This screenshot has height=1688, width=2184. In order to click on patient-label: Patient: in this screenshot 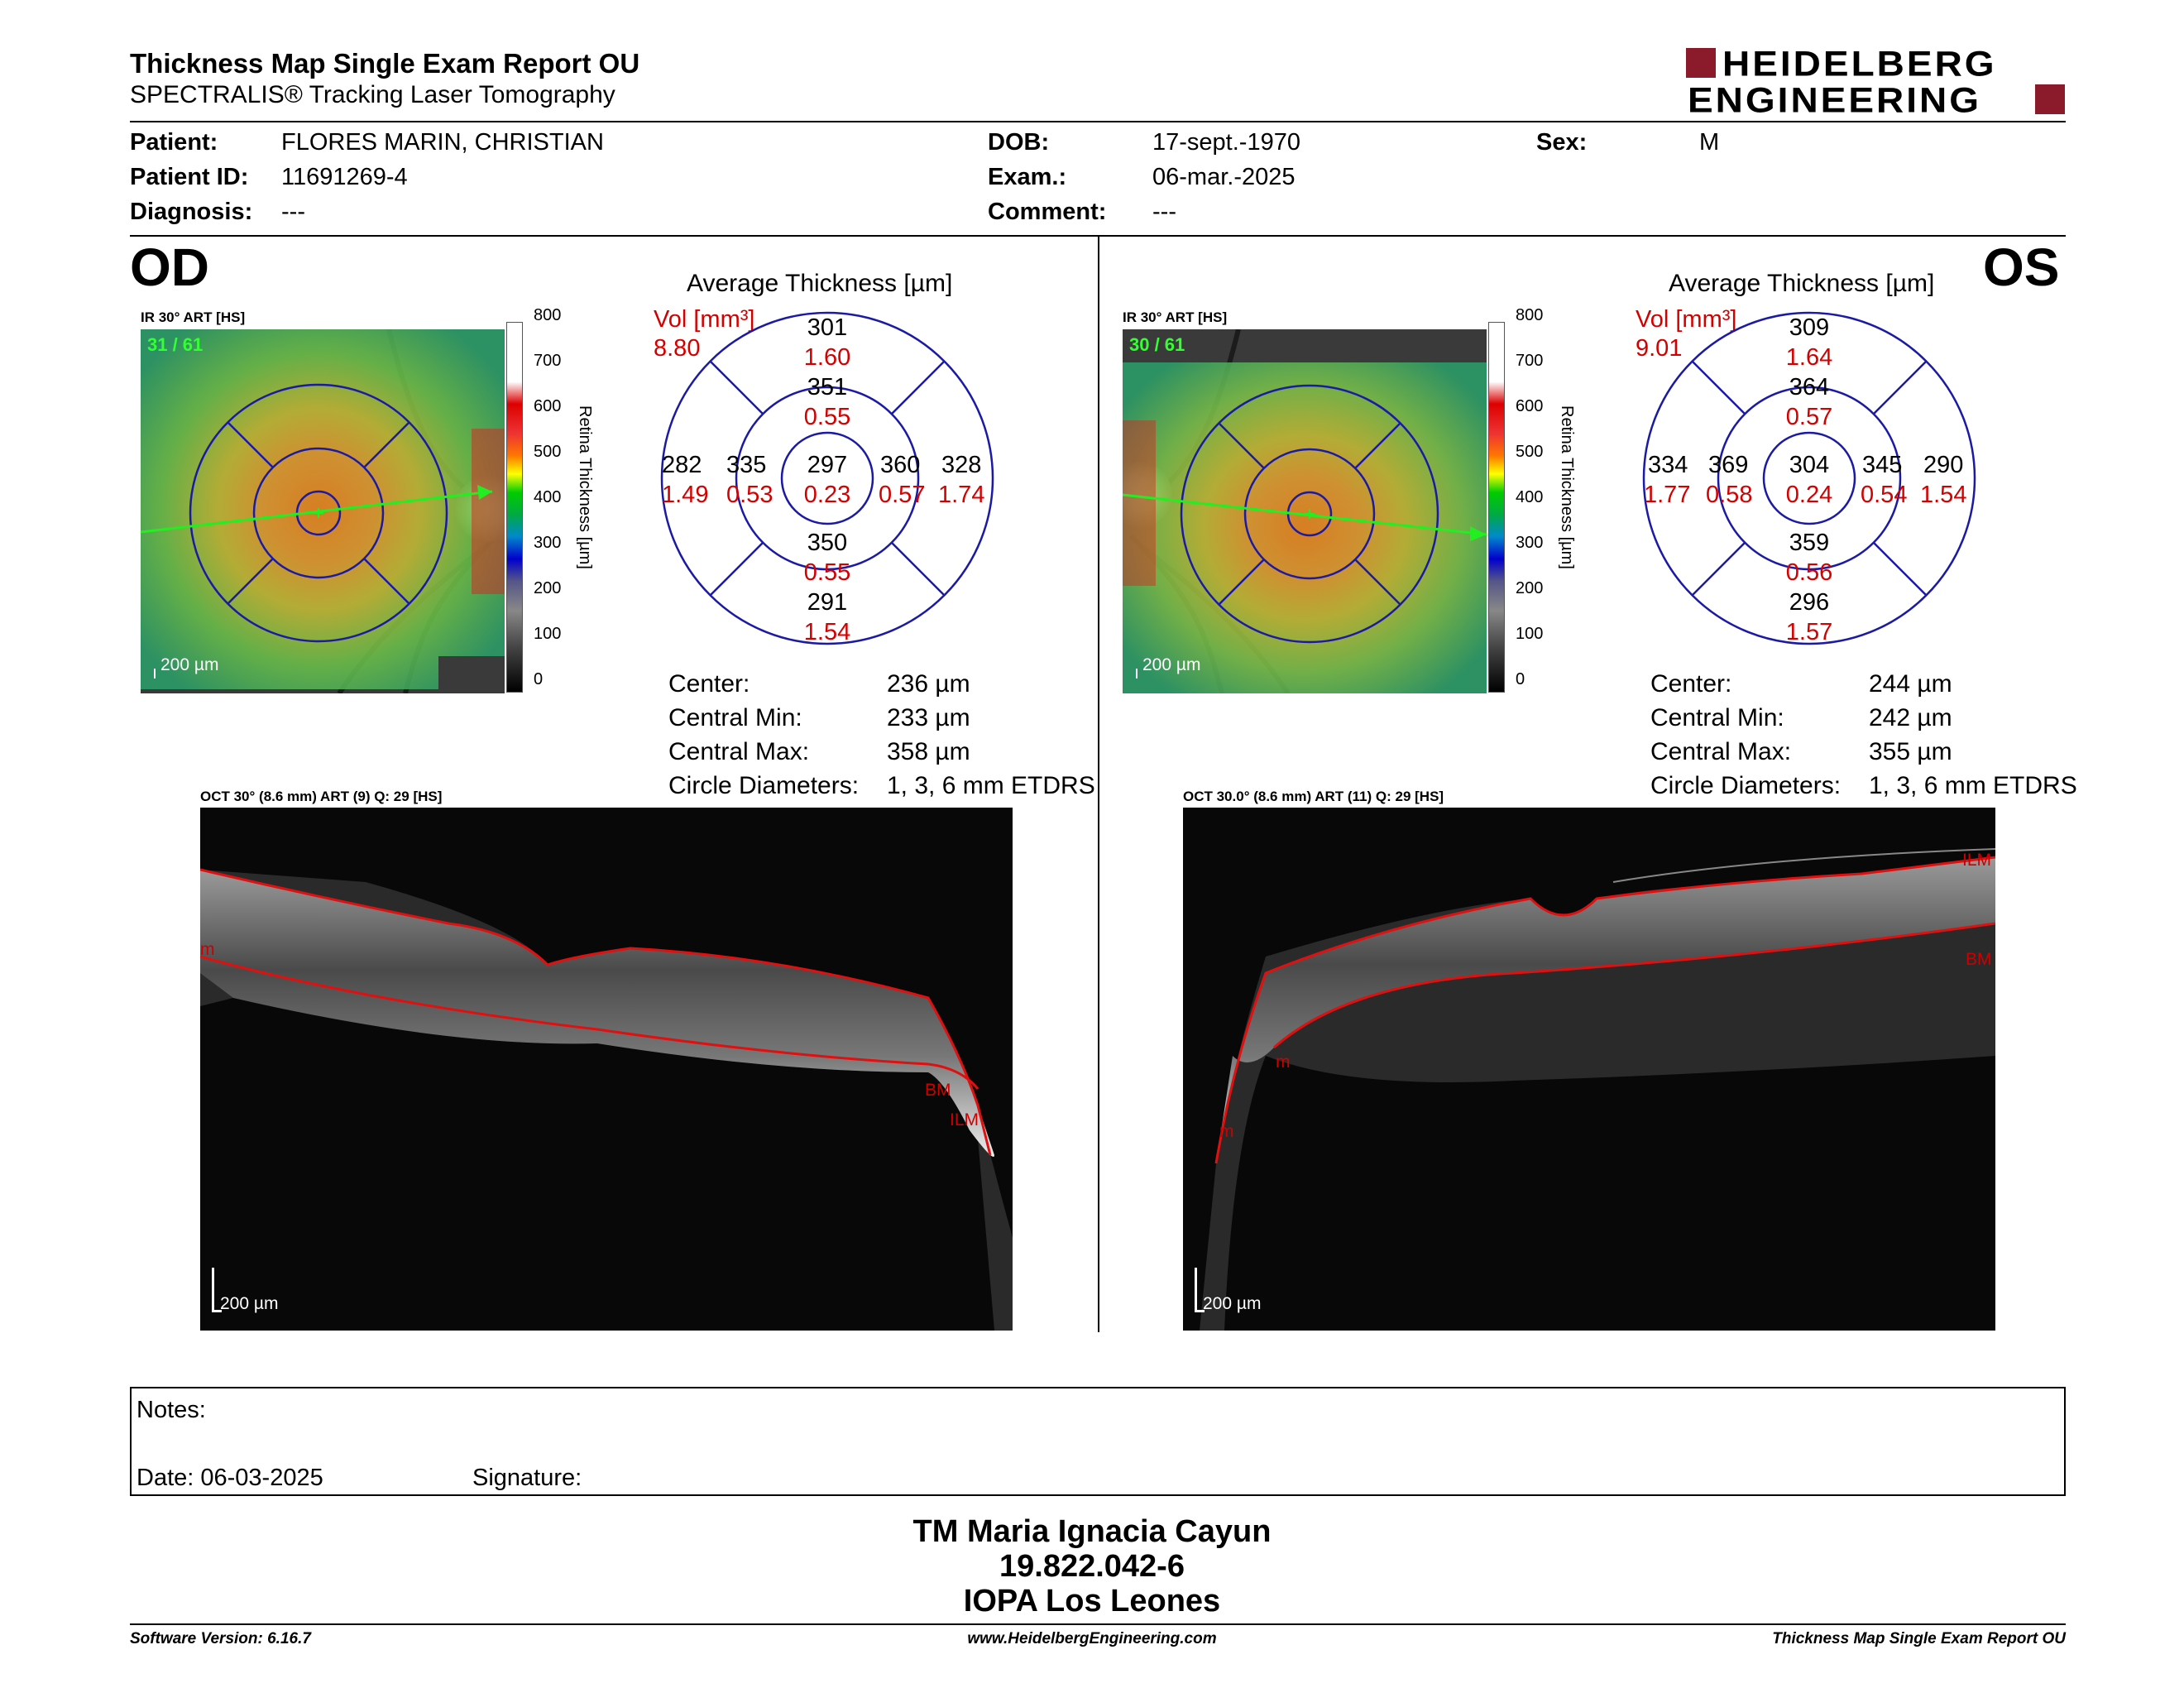, I will do `click(174, 142)`.